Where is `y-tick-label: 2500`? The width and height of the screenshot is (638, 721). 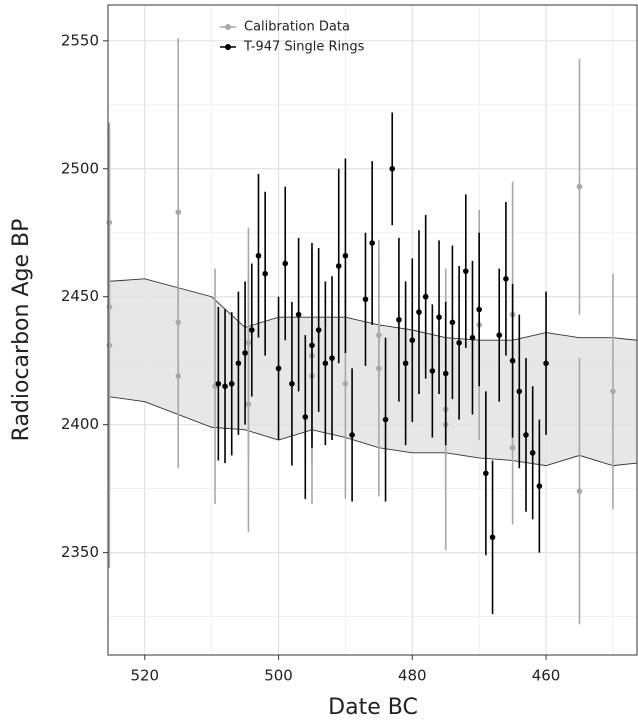
y-tick-label: 2500 is located at coordinates (80, 168).